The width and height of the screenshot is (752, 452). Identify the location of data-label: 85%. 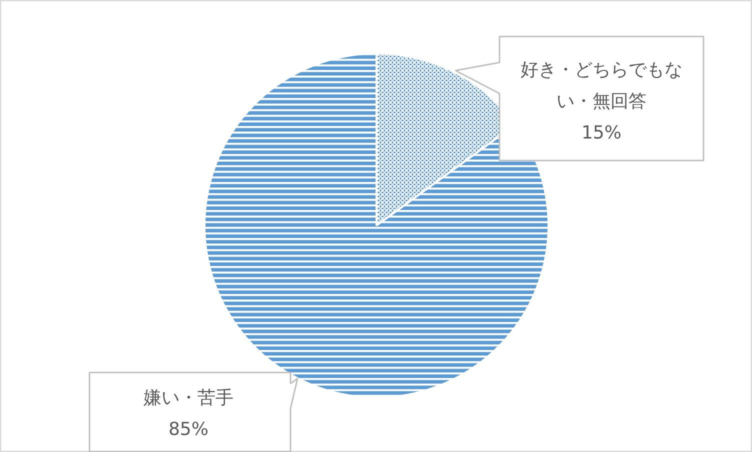
(188, 429).